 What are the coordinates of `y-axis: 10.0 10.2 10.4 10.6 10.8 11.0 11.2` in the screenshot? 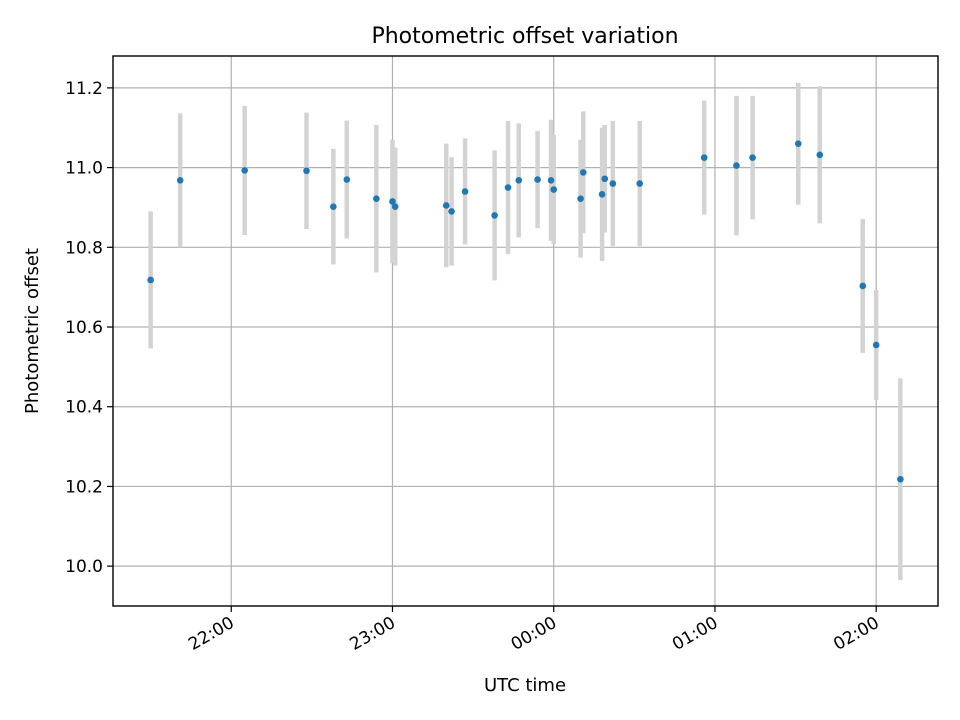 It's located at (89, 328).